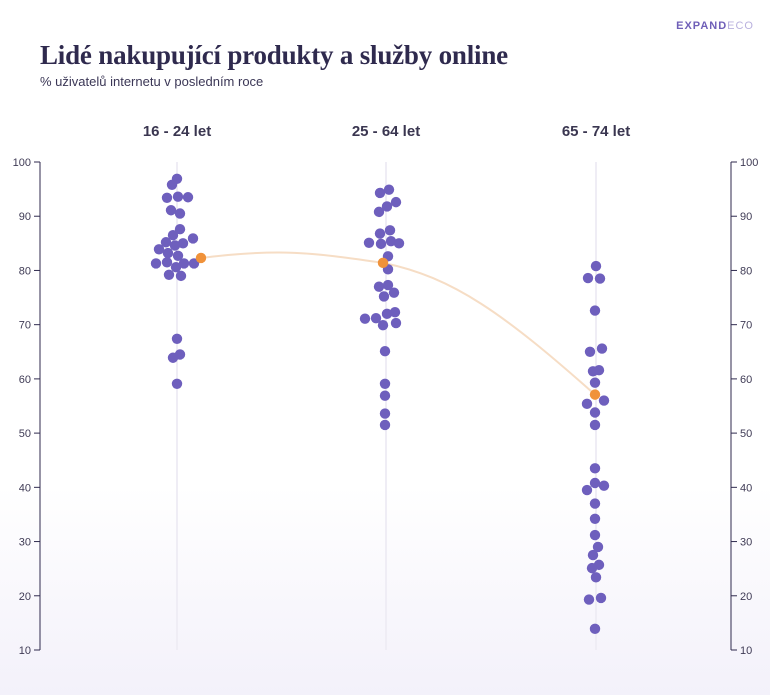 The image size is (770, 695). I want to click on right-tick-label: 60, so click(746, 380).